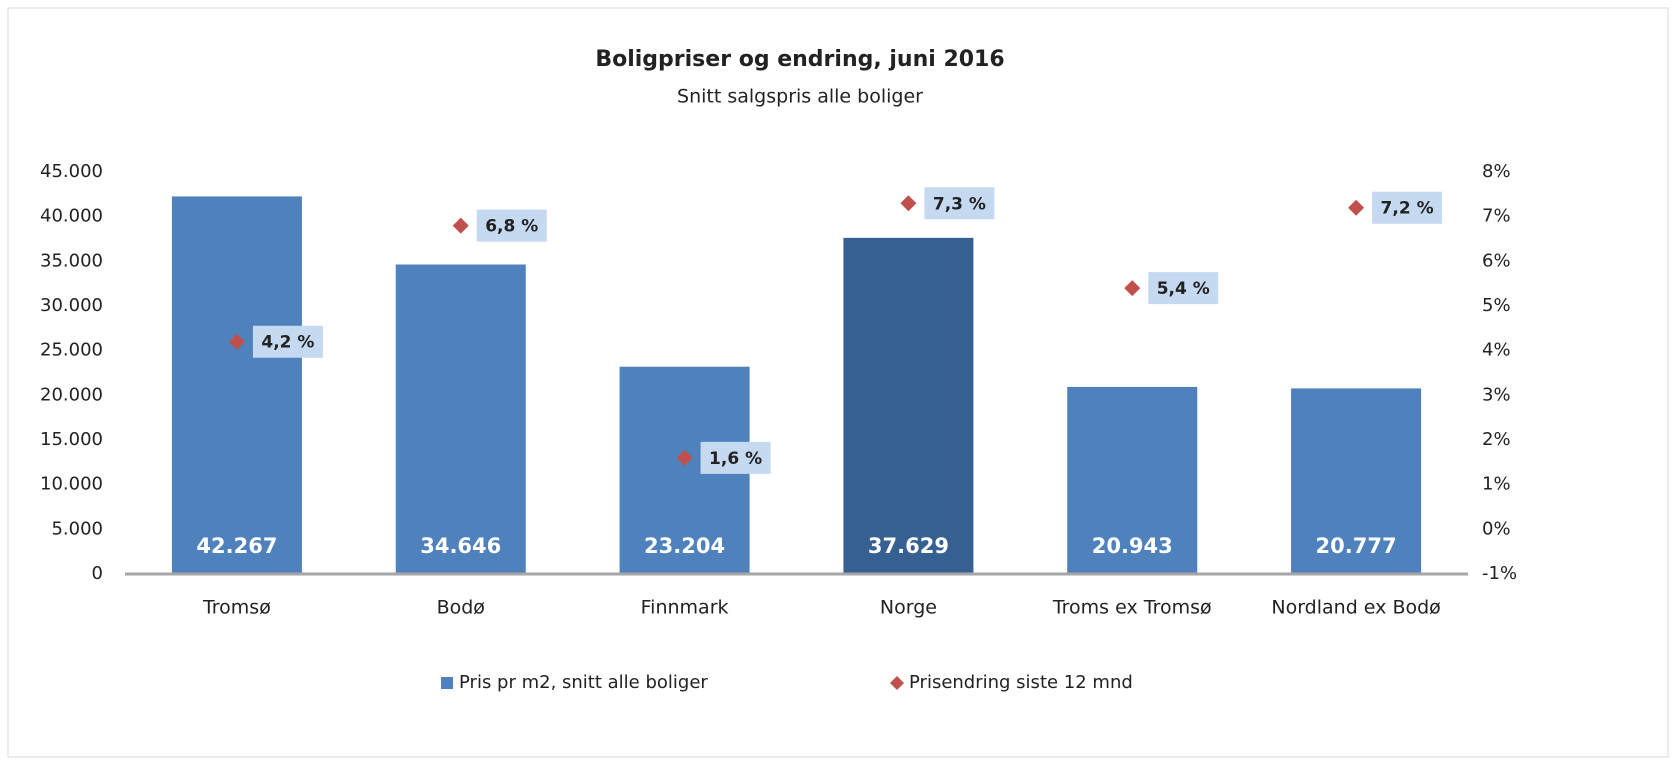 Image resolution: width=1677 pixels, height=765 pixels. I want to click on bar-value-label: 23.204, so click(684, 546).